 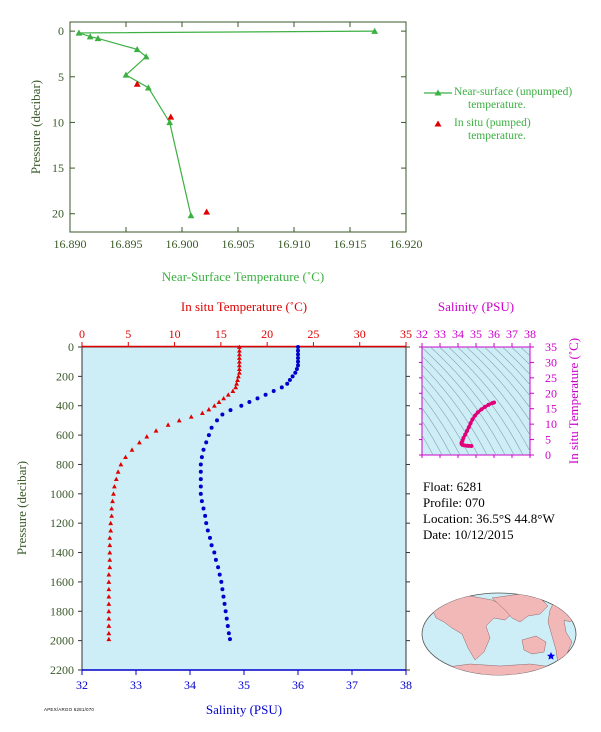 What do you see at coordinates (551, 409) in the screenshot?
I see `ts-y-tick-label: 15` at bounding box center [551, 409].